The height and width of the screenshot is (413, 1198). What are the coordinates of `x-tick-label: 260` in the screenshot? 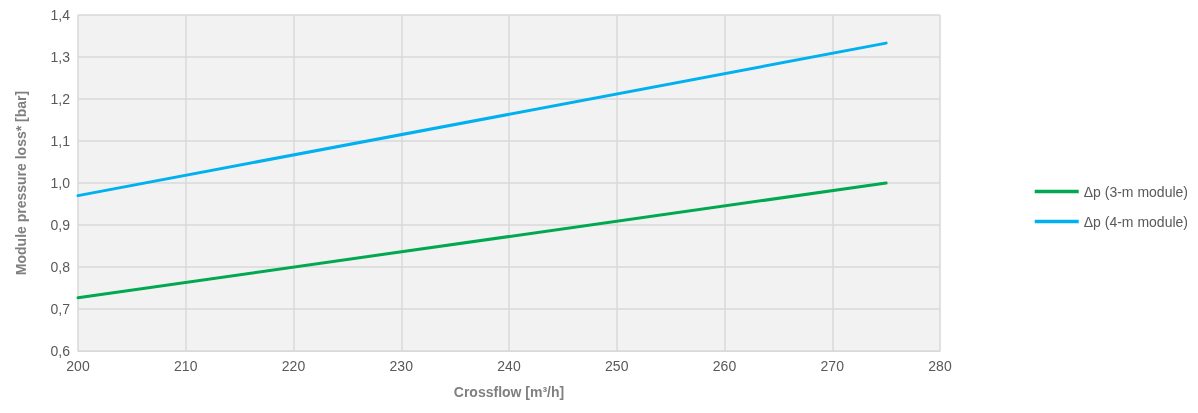 It's located at (724, 366).